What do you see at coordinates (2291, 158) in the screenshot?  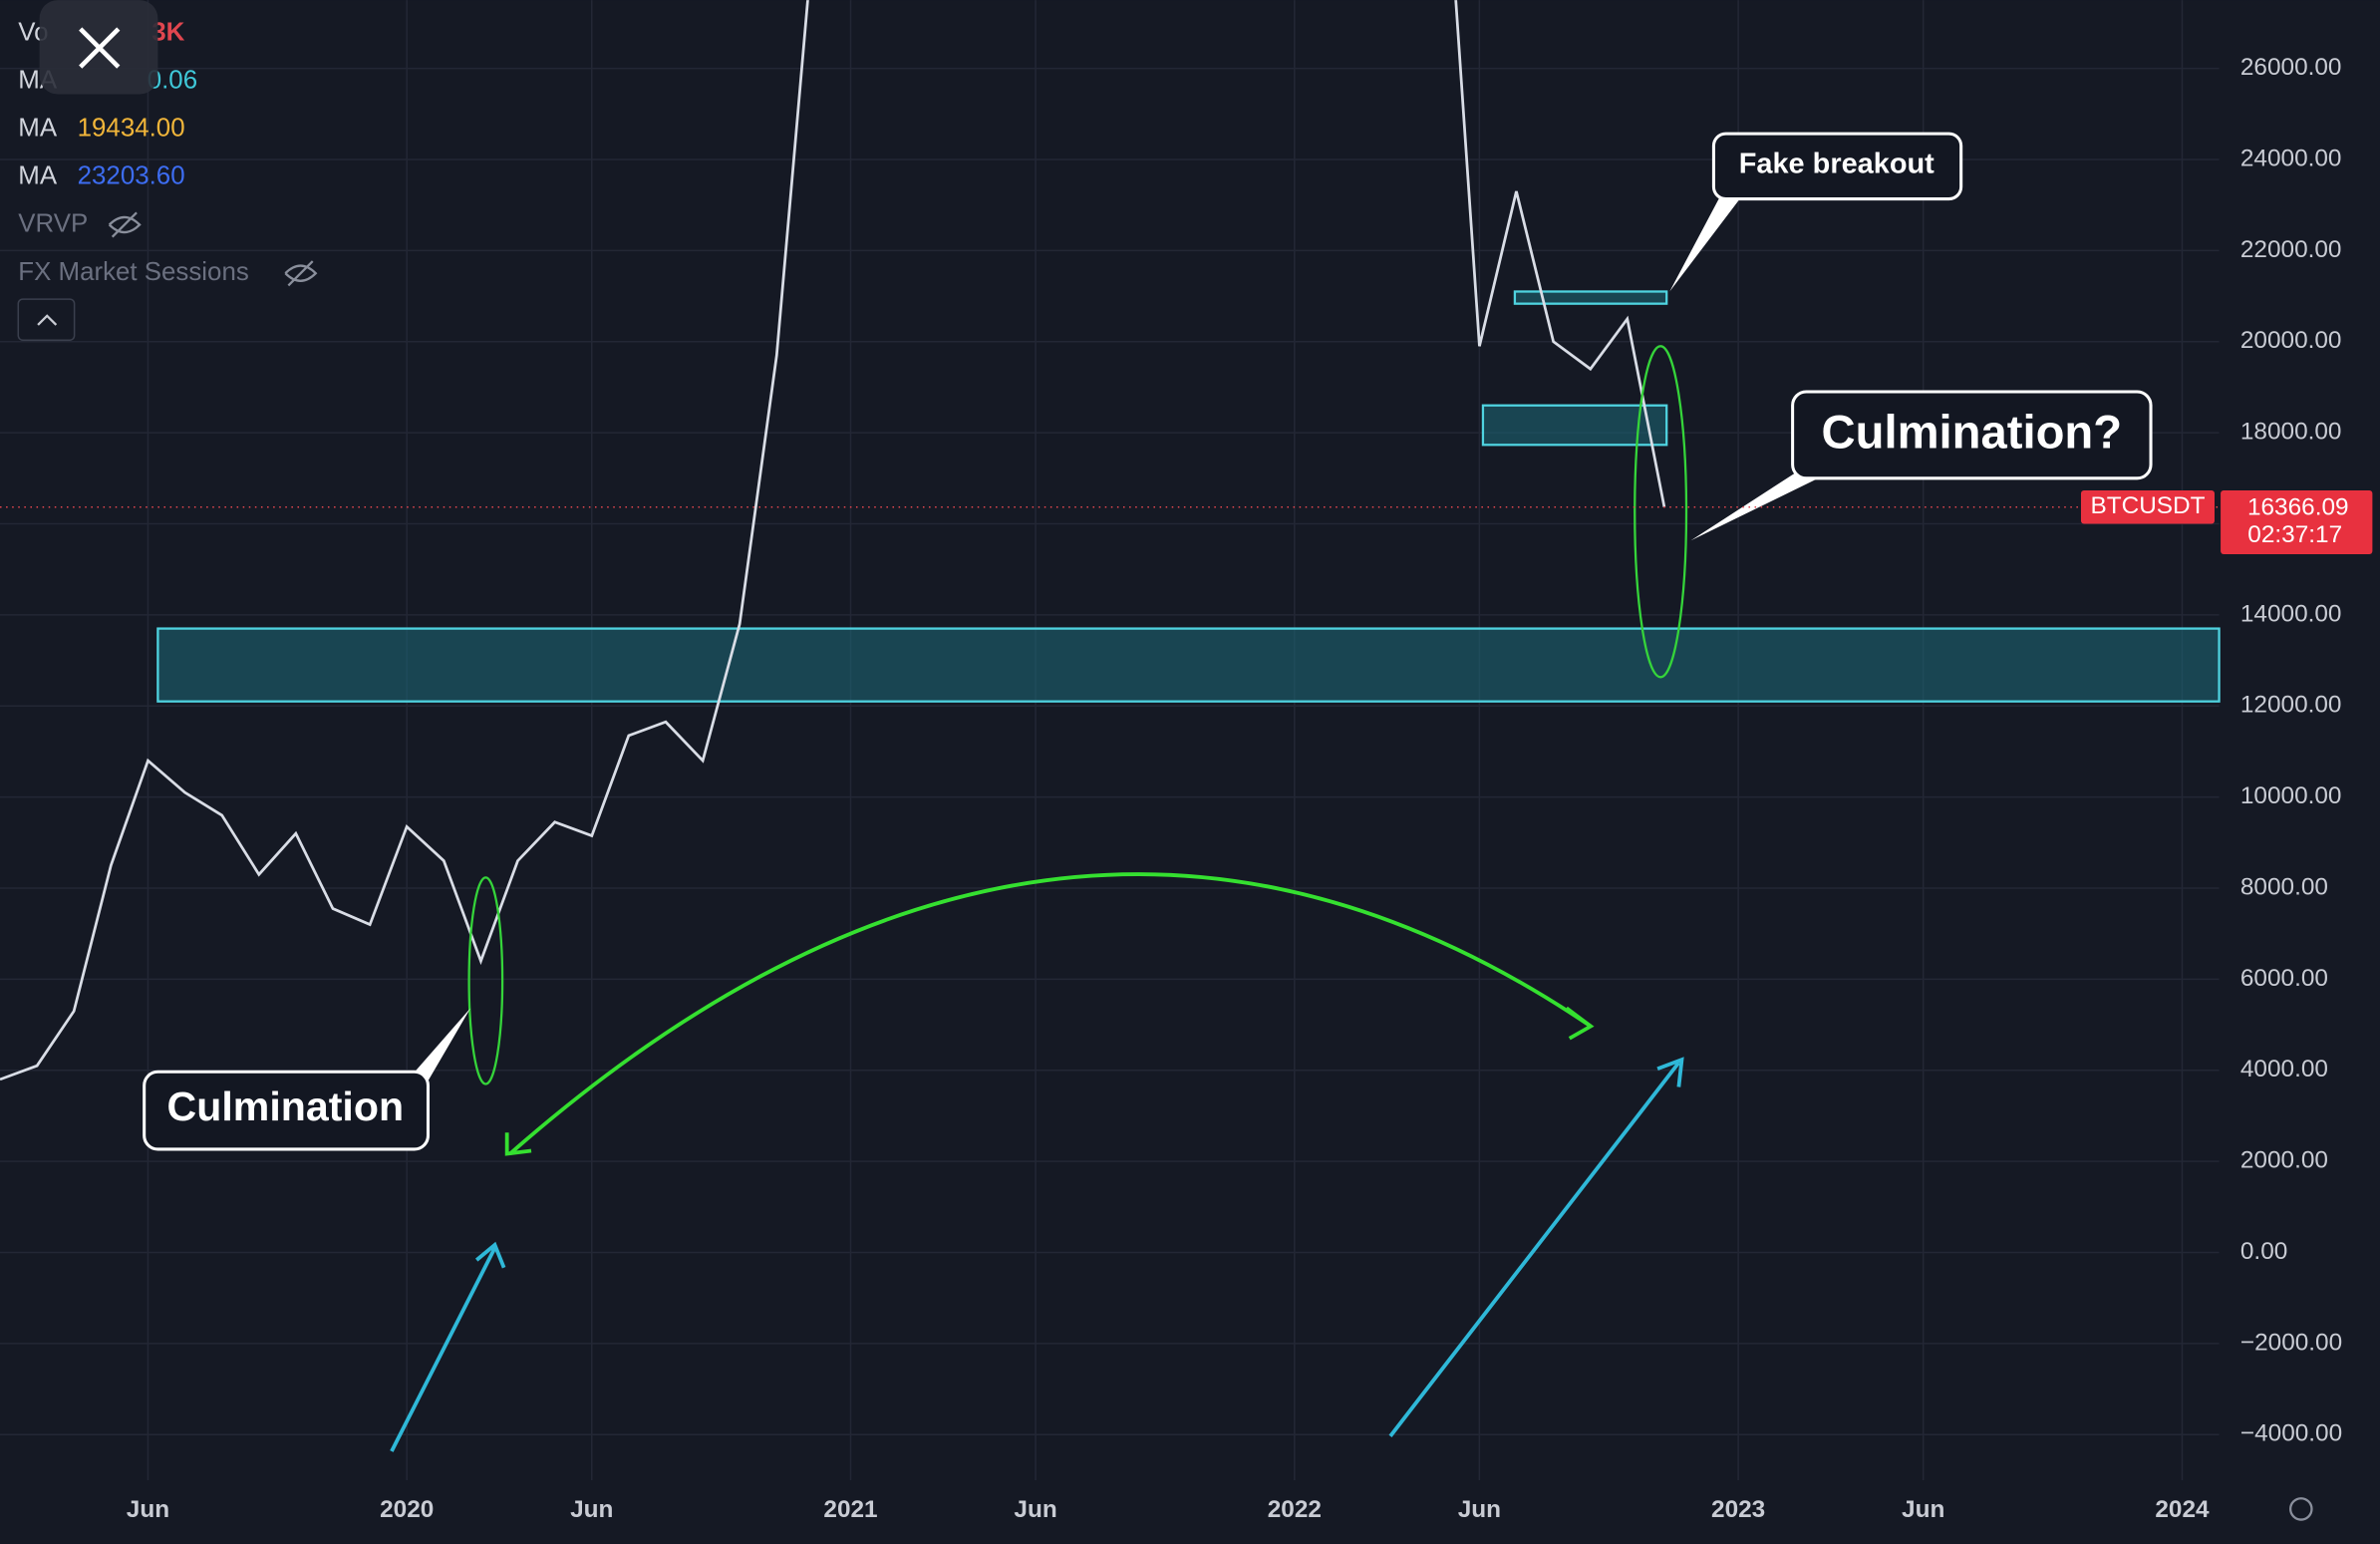 I see `y-tick-label: 24000.00` at bounding box center [2291, 158].